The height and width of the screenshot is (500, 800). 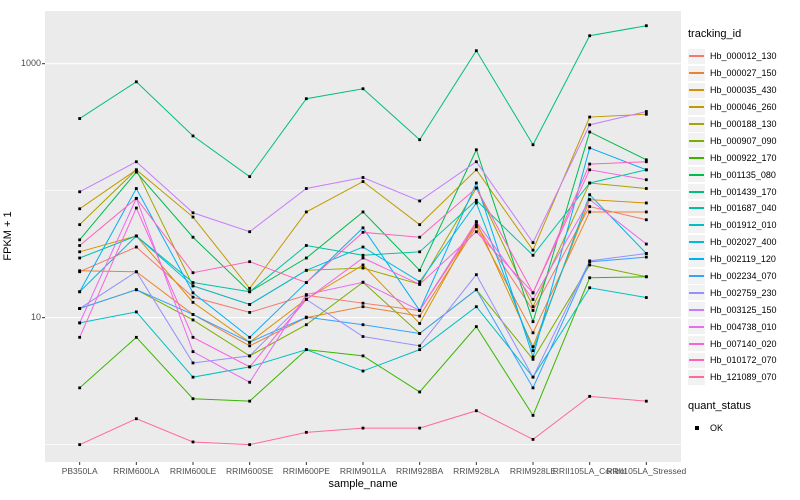 I want to click on legend-item: Hb_001439_170, so click(x=743, y=191).